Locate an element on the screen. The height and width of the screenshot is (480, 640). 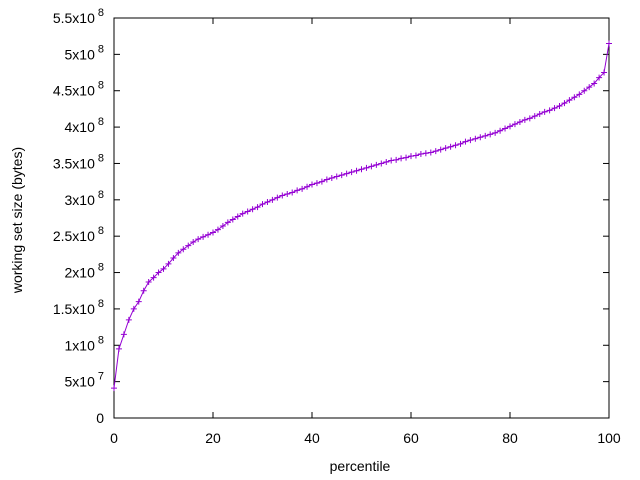
x-tick-label: 80 is located at coordinates (510, 438).